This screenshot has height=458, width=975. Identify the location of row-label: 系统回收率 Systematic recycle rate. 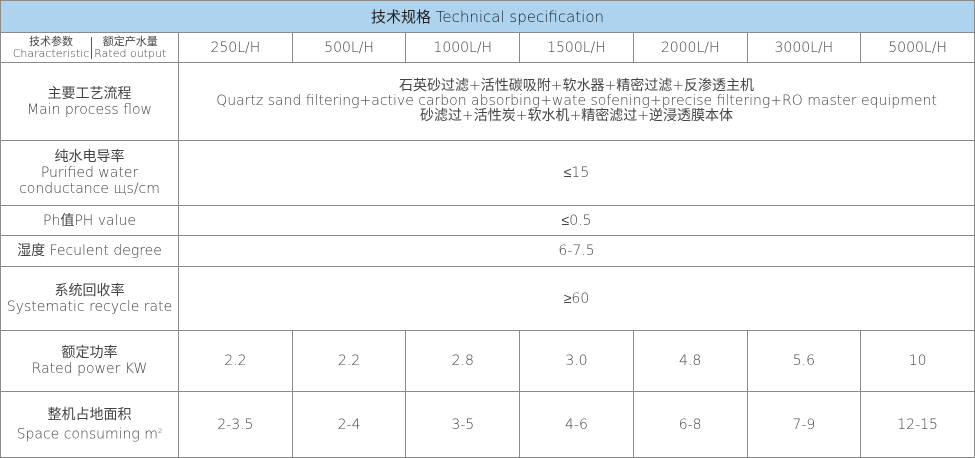
(89, 298).